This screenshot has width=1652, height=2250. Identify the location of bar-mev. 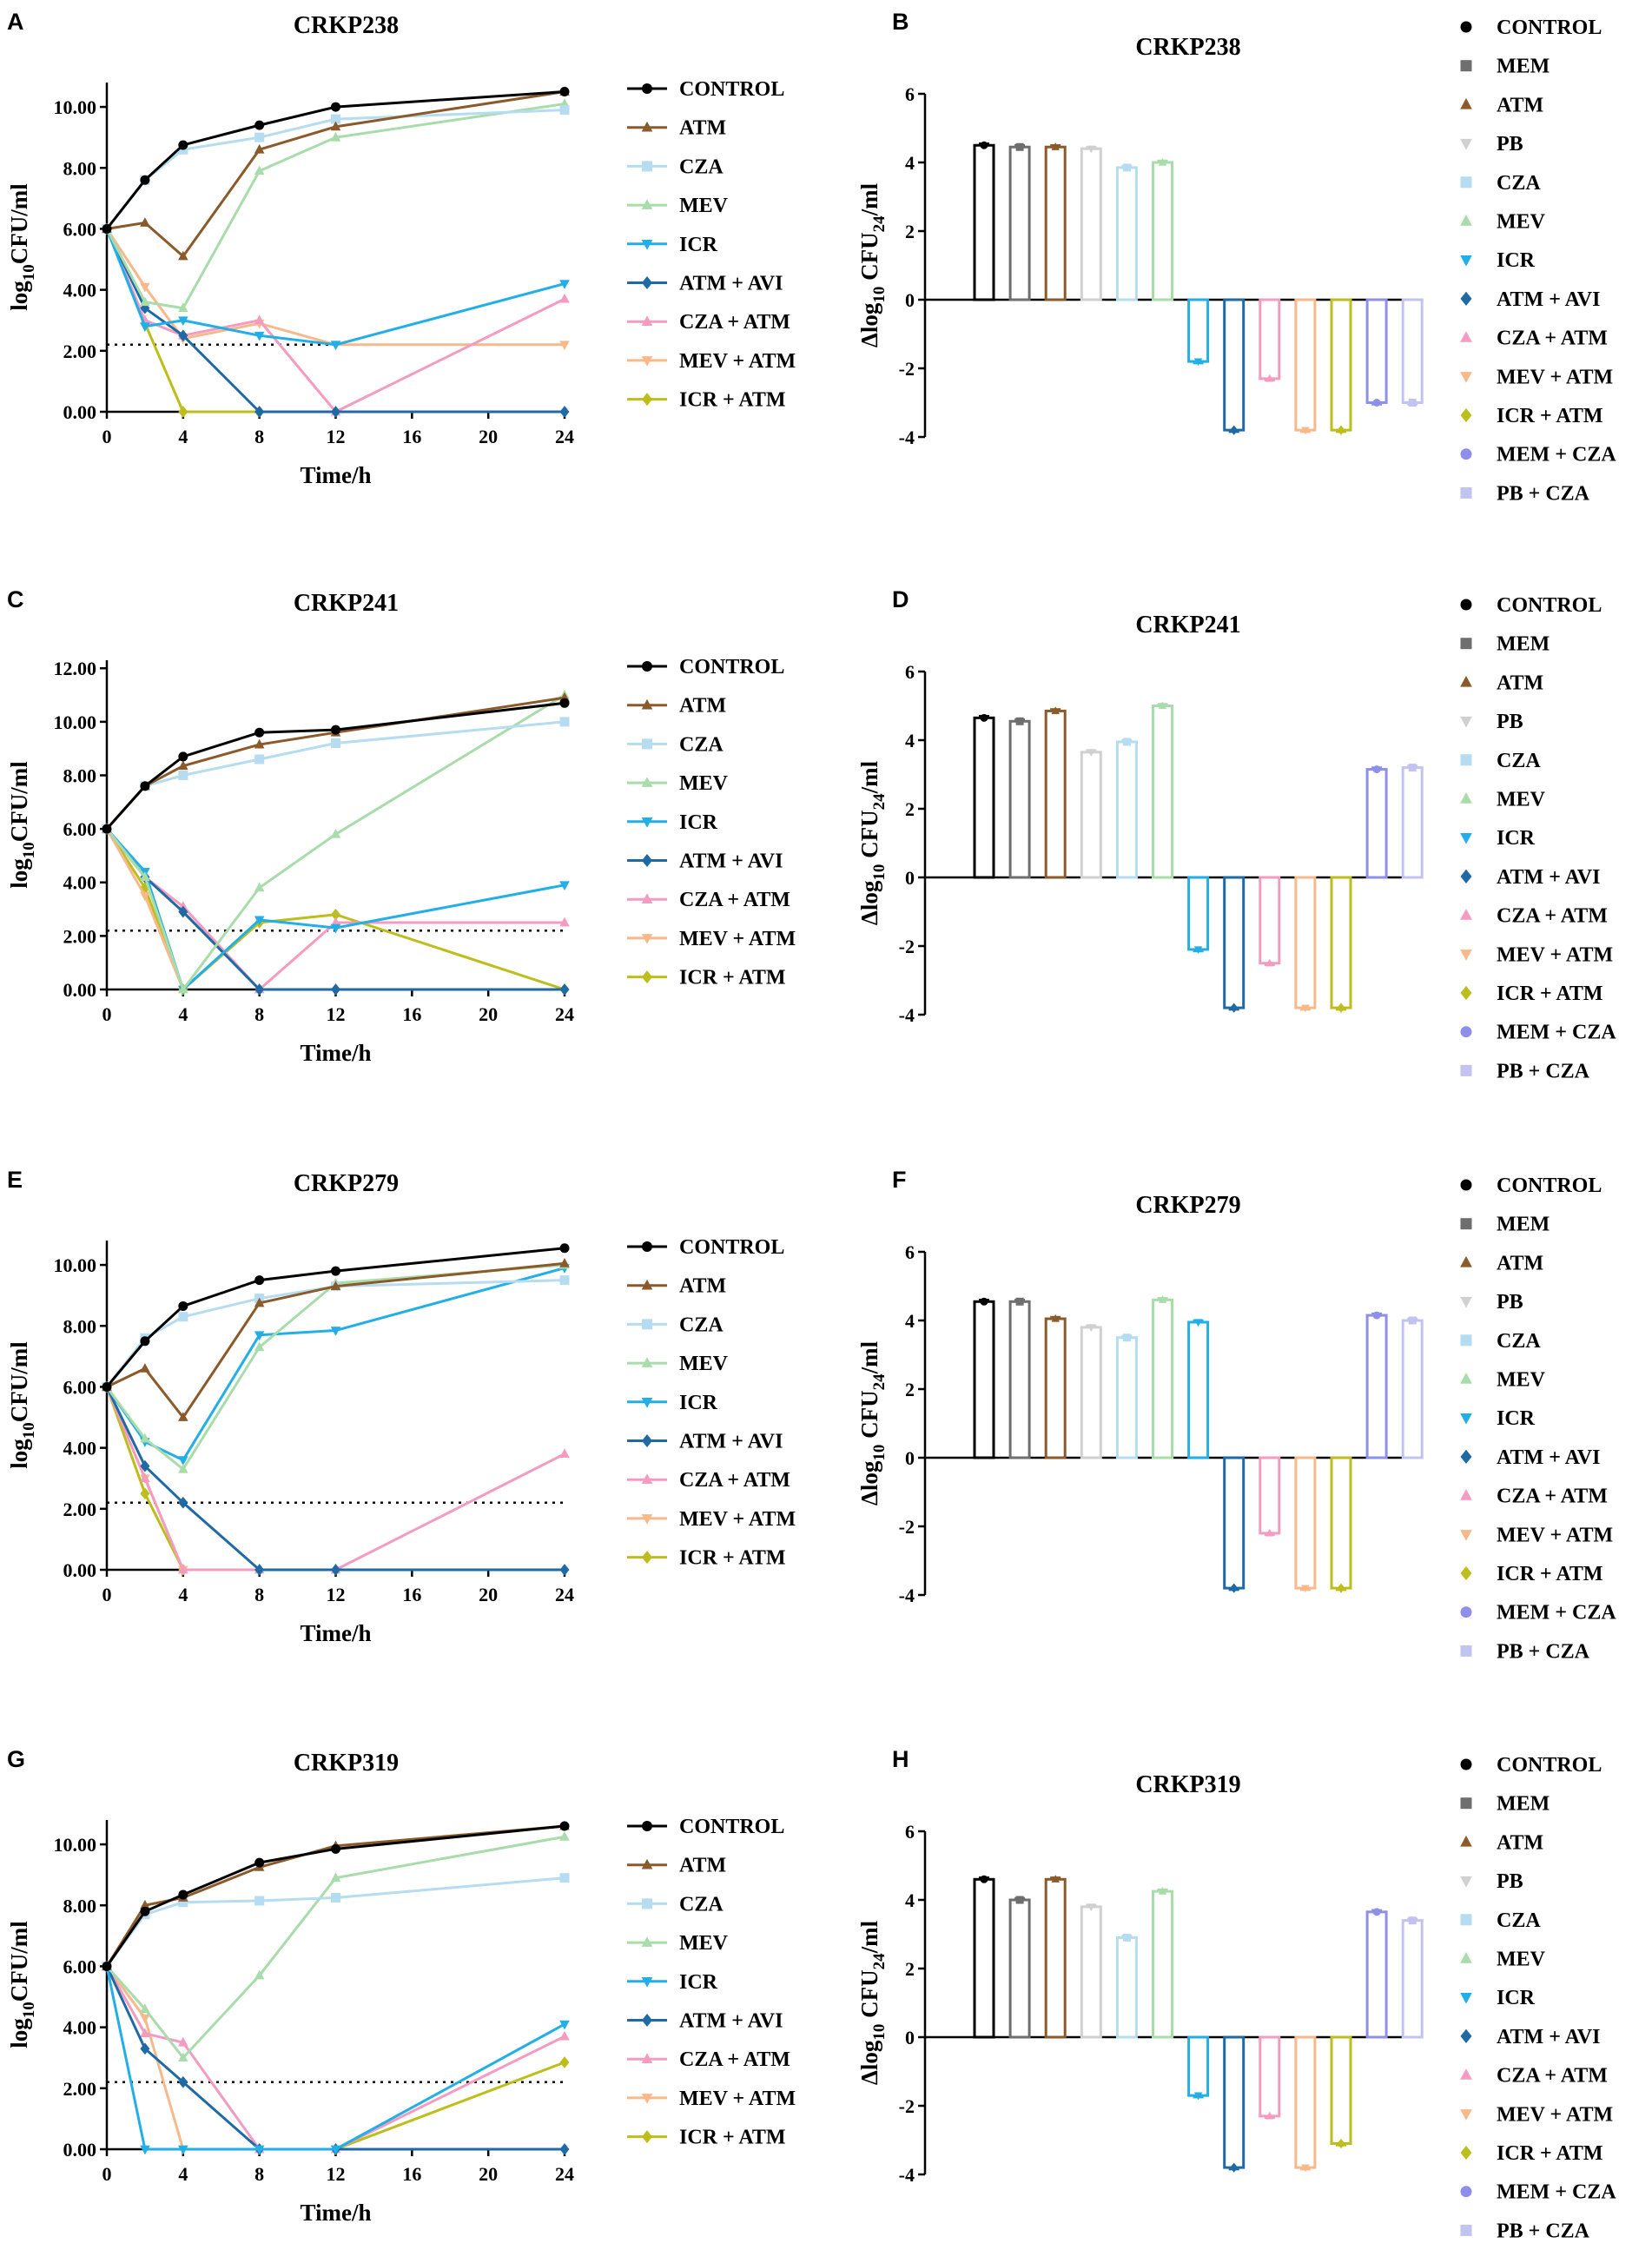
(1162, 229).